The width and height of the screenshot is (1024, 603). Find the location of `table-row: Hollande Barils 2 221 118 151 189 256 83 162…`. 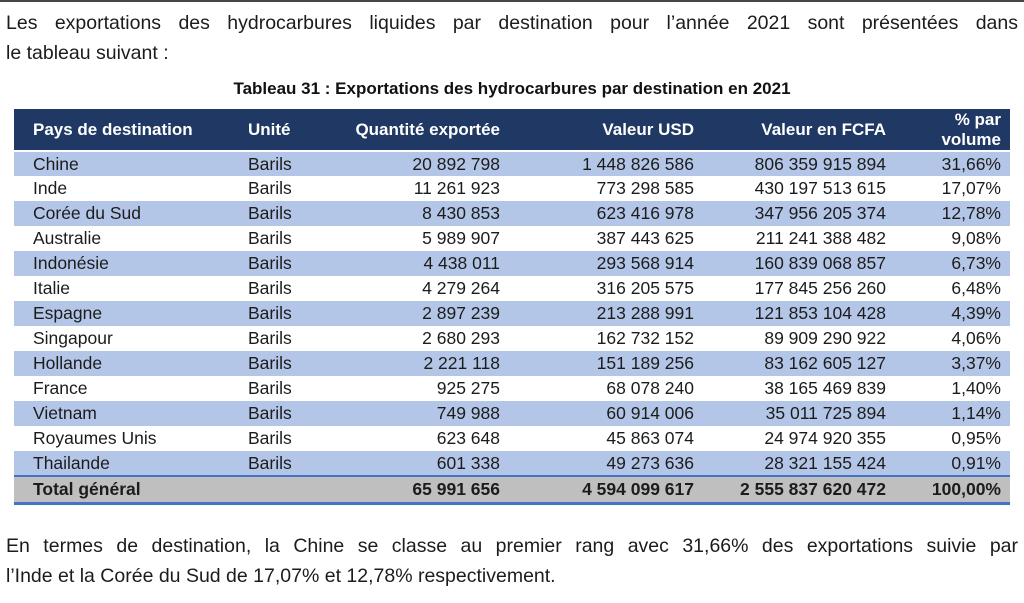

table-row: Hollande Barils 2 221 118 151 189 256 83 162… is located at coordinates (512, 364).